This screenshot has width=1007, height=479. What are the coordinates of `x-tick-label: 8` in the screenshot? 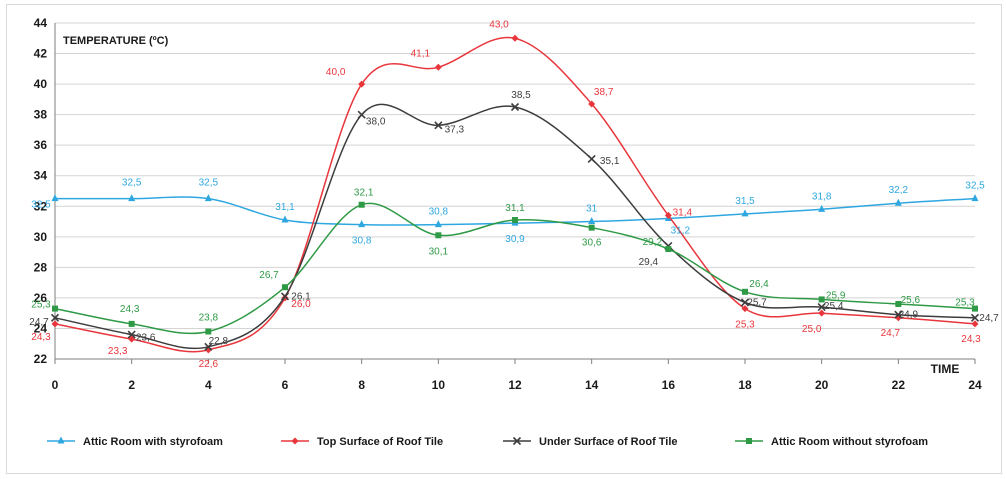 It's located at (361, 385).